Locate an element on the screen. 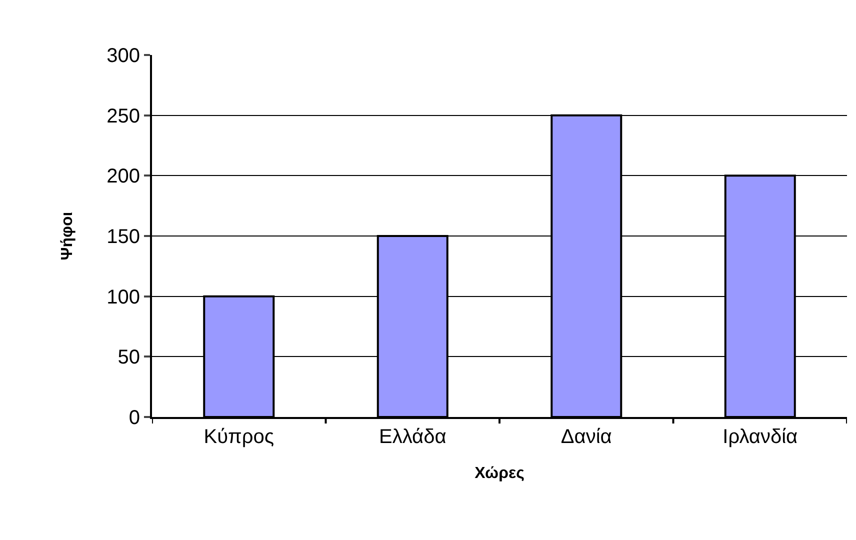 The height and width of the screenshot is (540, 856). y-tick-label: 150 is located at coordinates (123, 237).